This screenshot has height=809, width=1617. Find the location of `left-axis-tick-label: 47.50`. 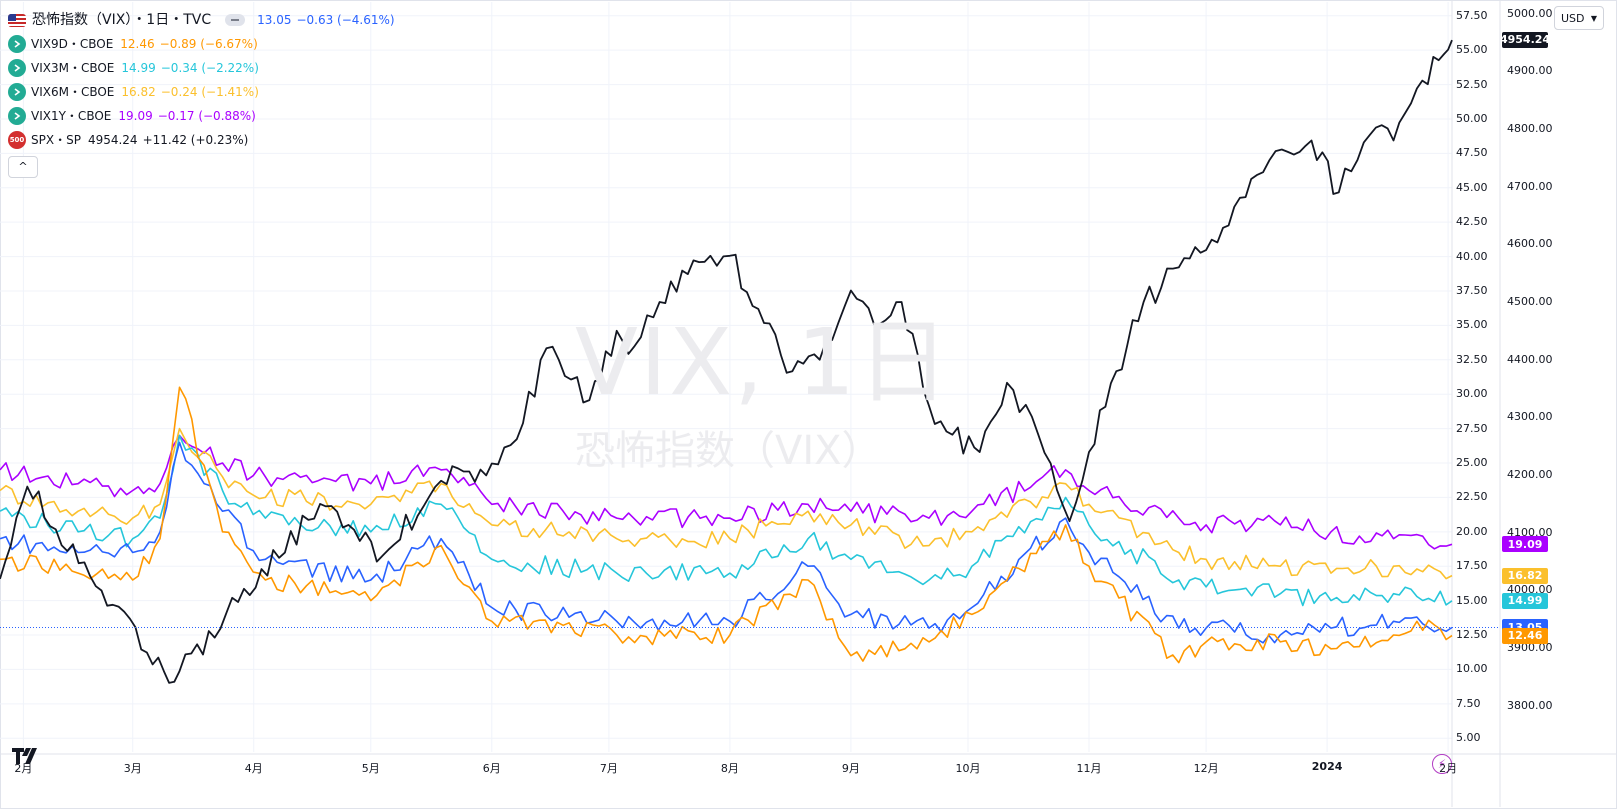

left-axis-tick-label: 47.50 is located at coordinates (1472, 153).